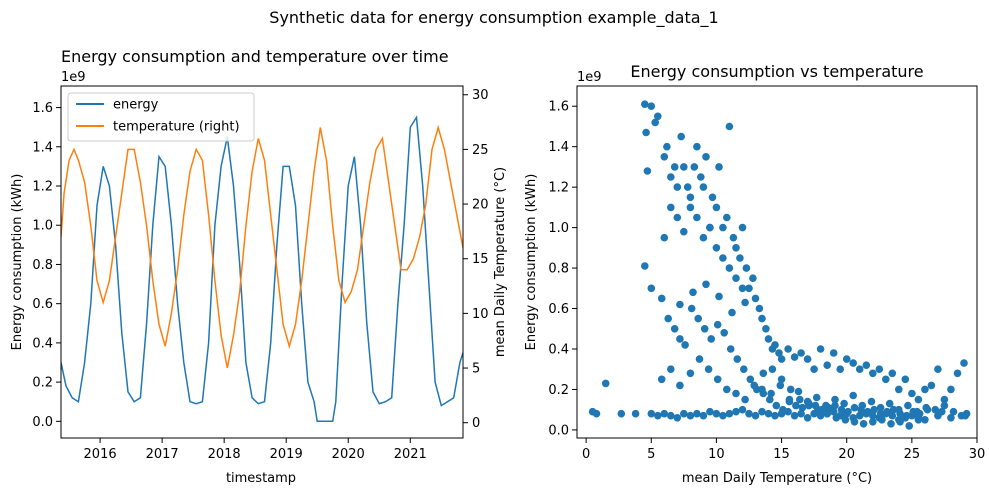 Image resolution: width=989 pixels, height=499 pixels. Describe the element at coordinates (348, 454) in the screenshot. I see `chart1-x-tick-label: 2020` at that location.